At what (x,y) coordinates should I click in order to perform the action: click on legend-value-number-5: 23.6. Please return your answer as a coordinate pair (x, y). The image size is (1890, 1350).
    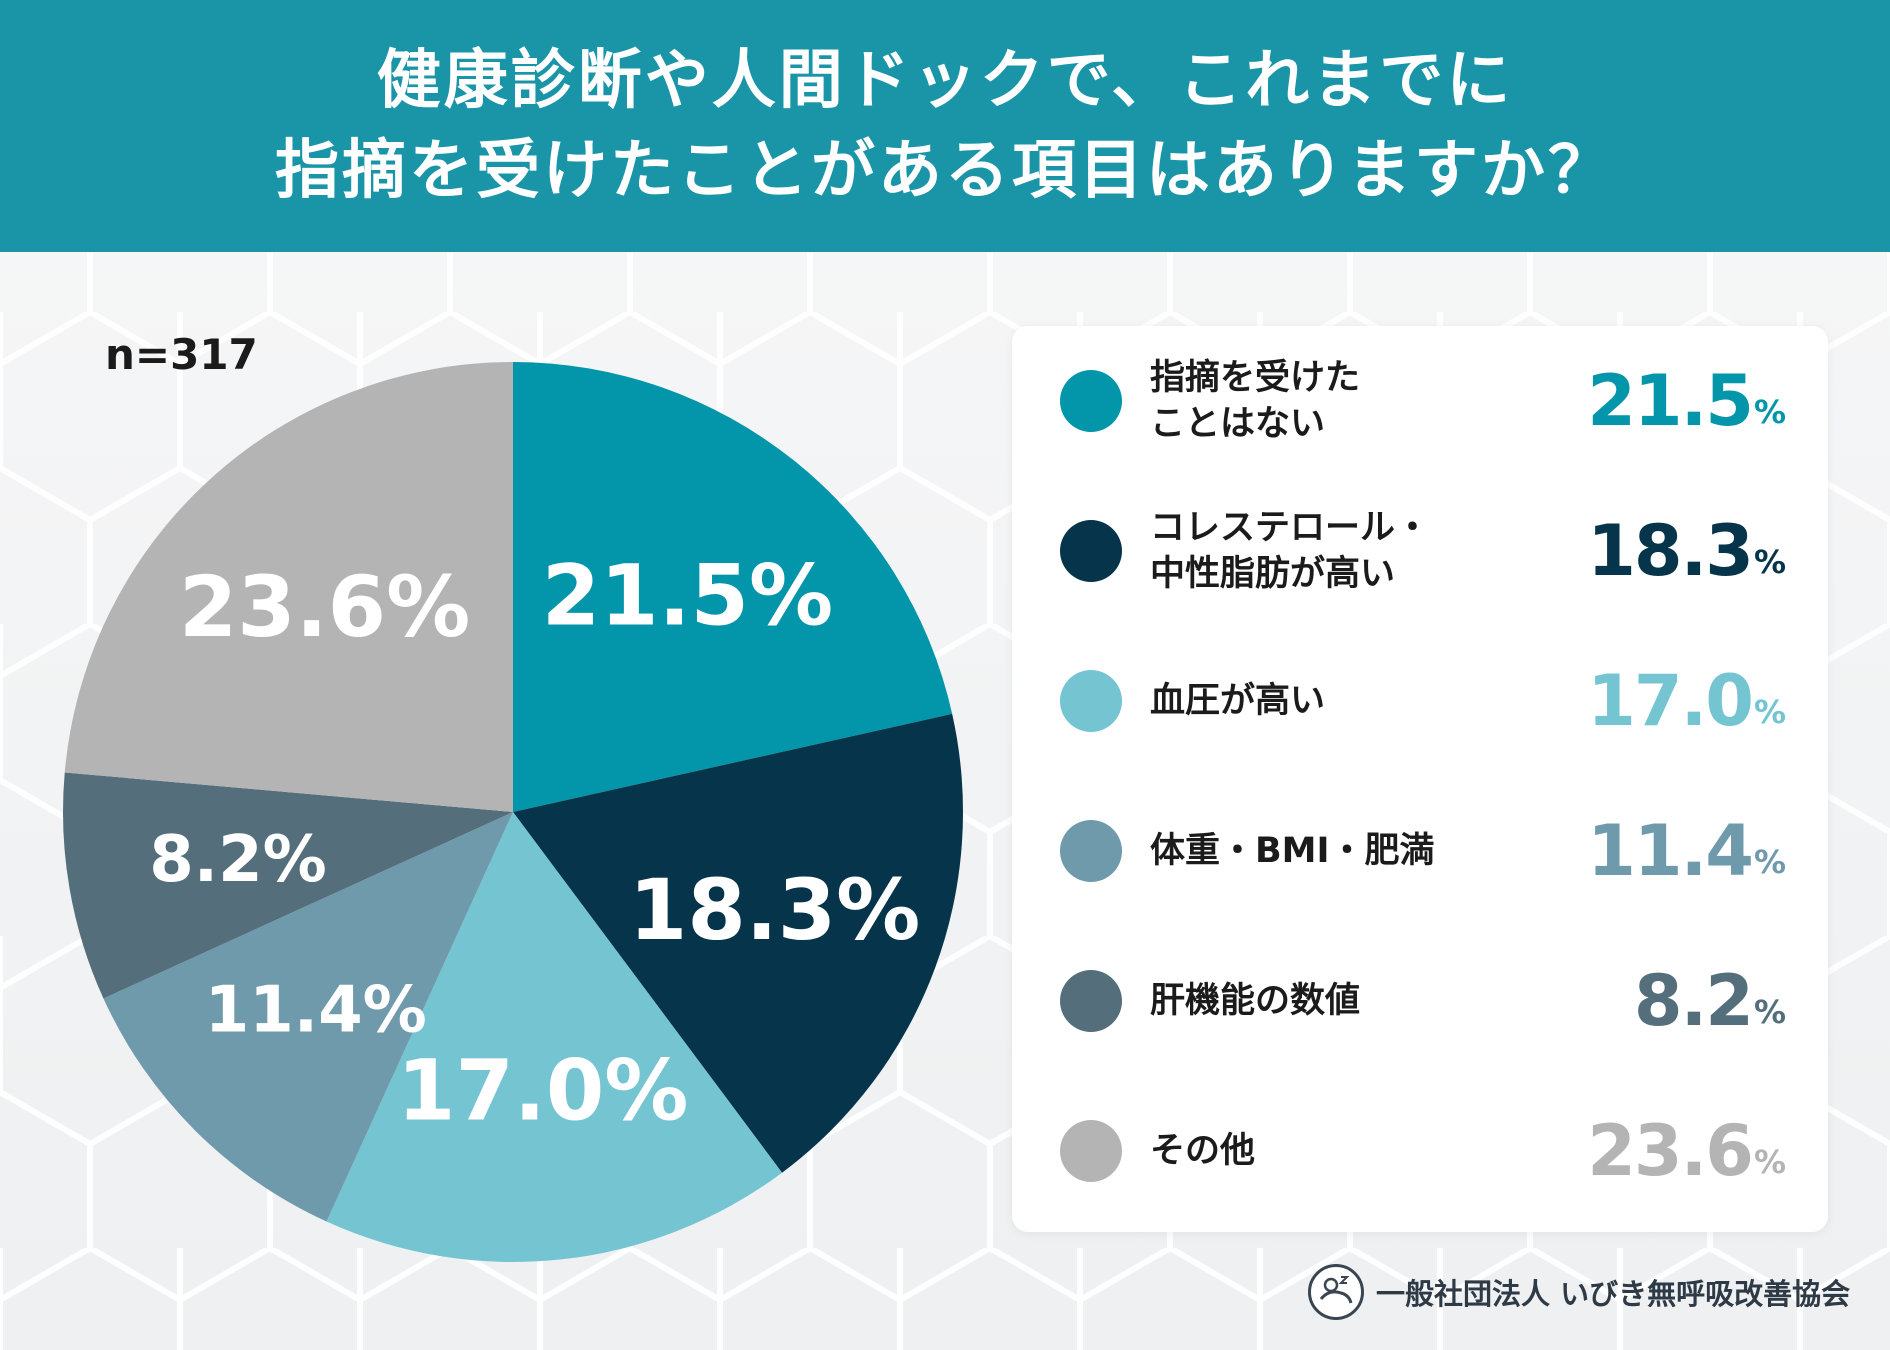
    Looking at the image, I should click on (1670, 1151).